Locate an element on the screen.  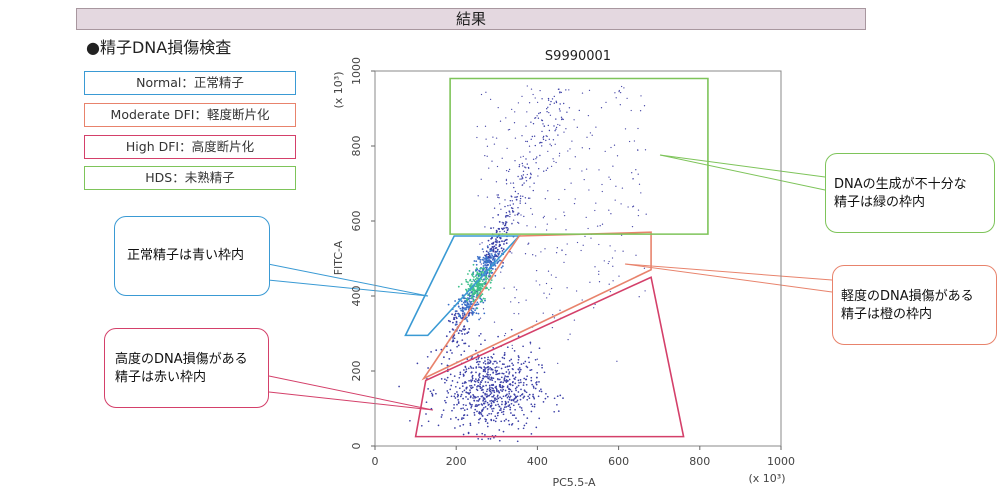
gate-hds is located at coordinates (579, 156).